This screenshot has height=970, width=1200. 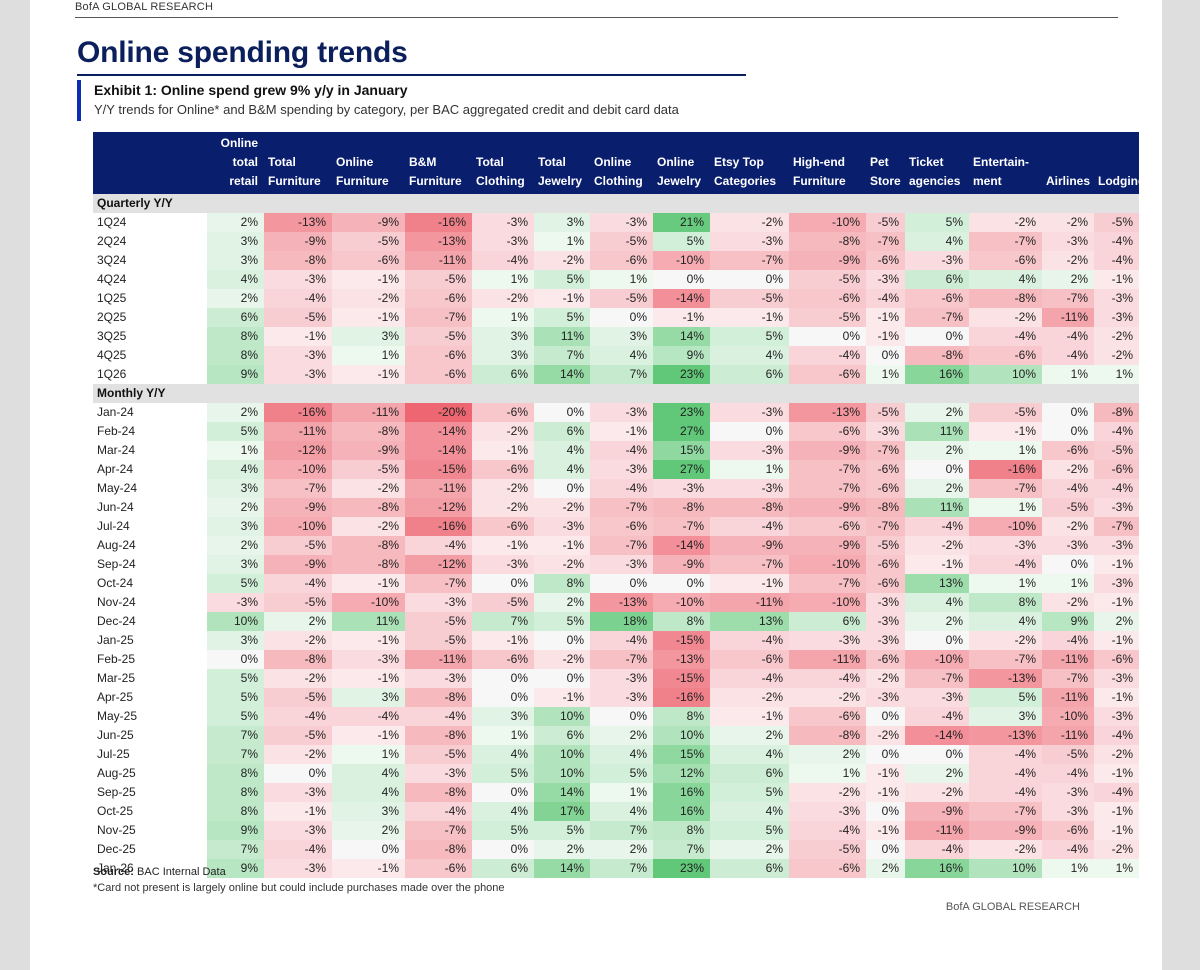 I want to click on value-cell: 13%, so click(x=937, y=583).